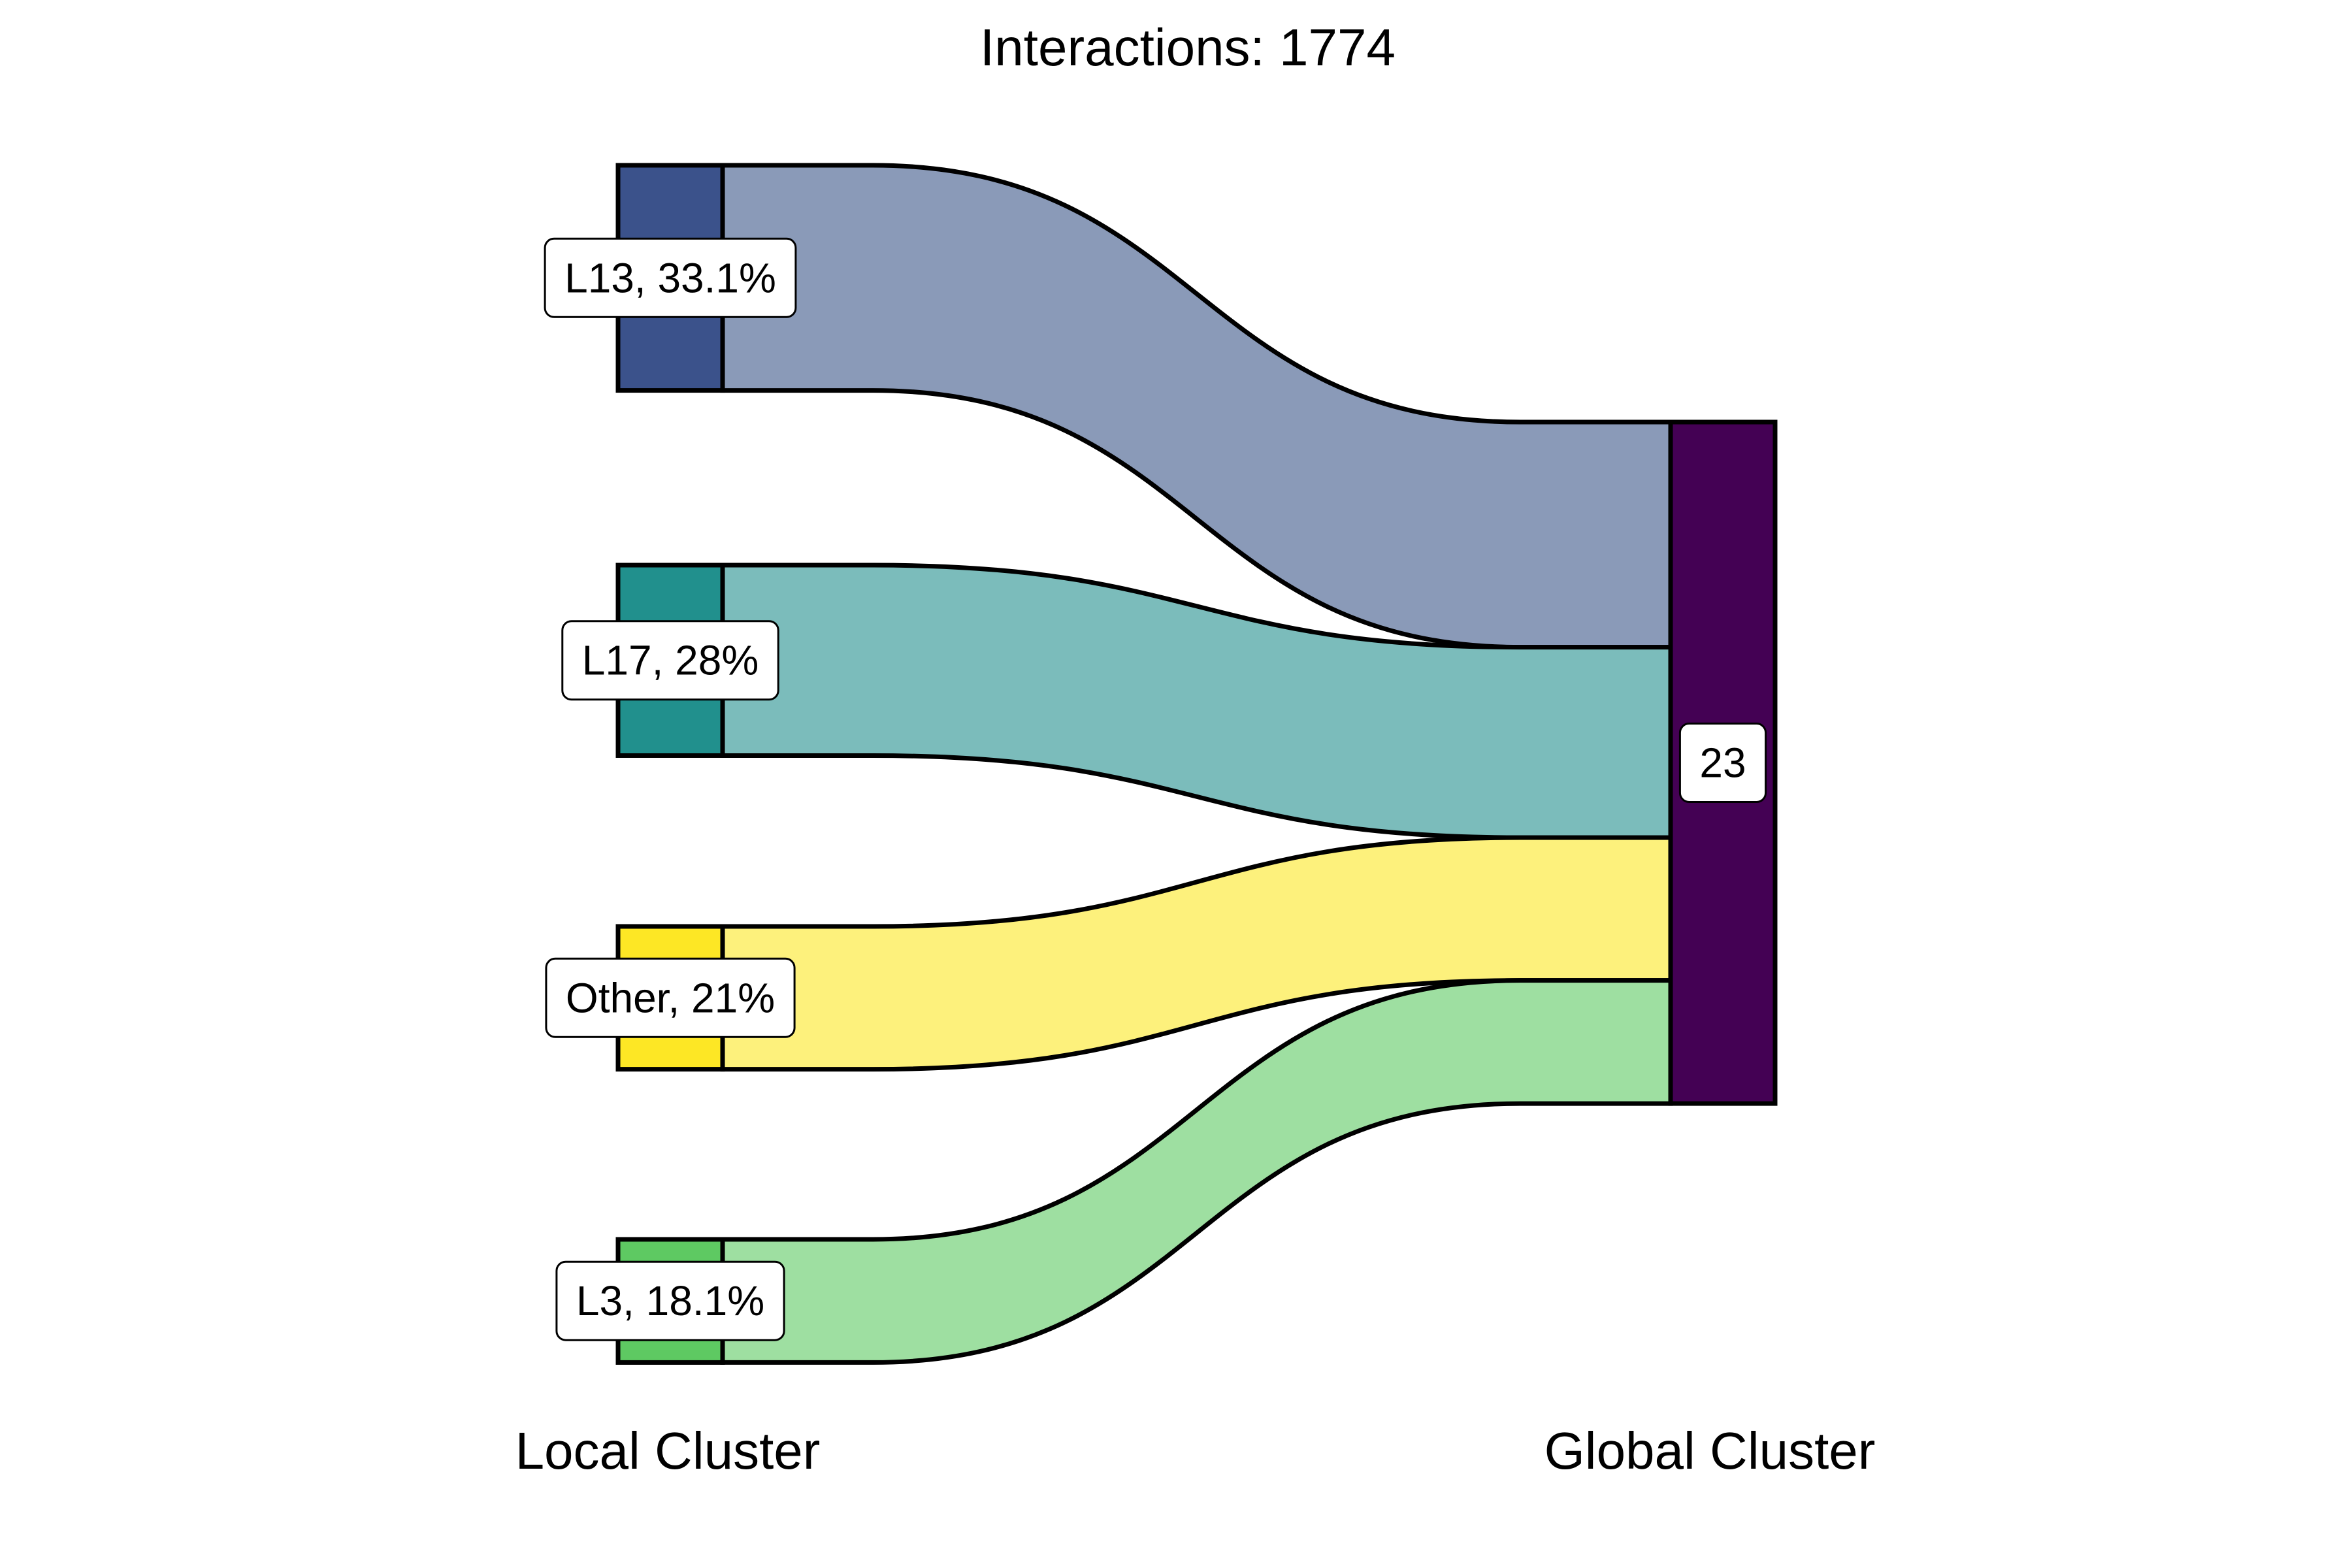 Image resolution: width=2352 pixels, height=1568 pixels. I want to click on node-label-text: Other, 21%, so click(670, 997).